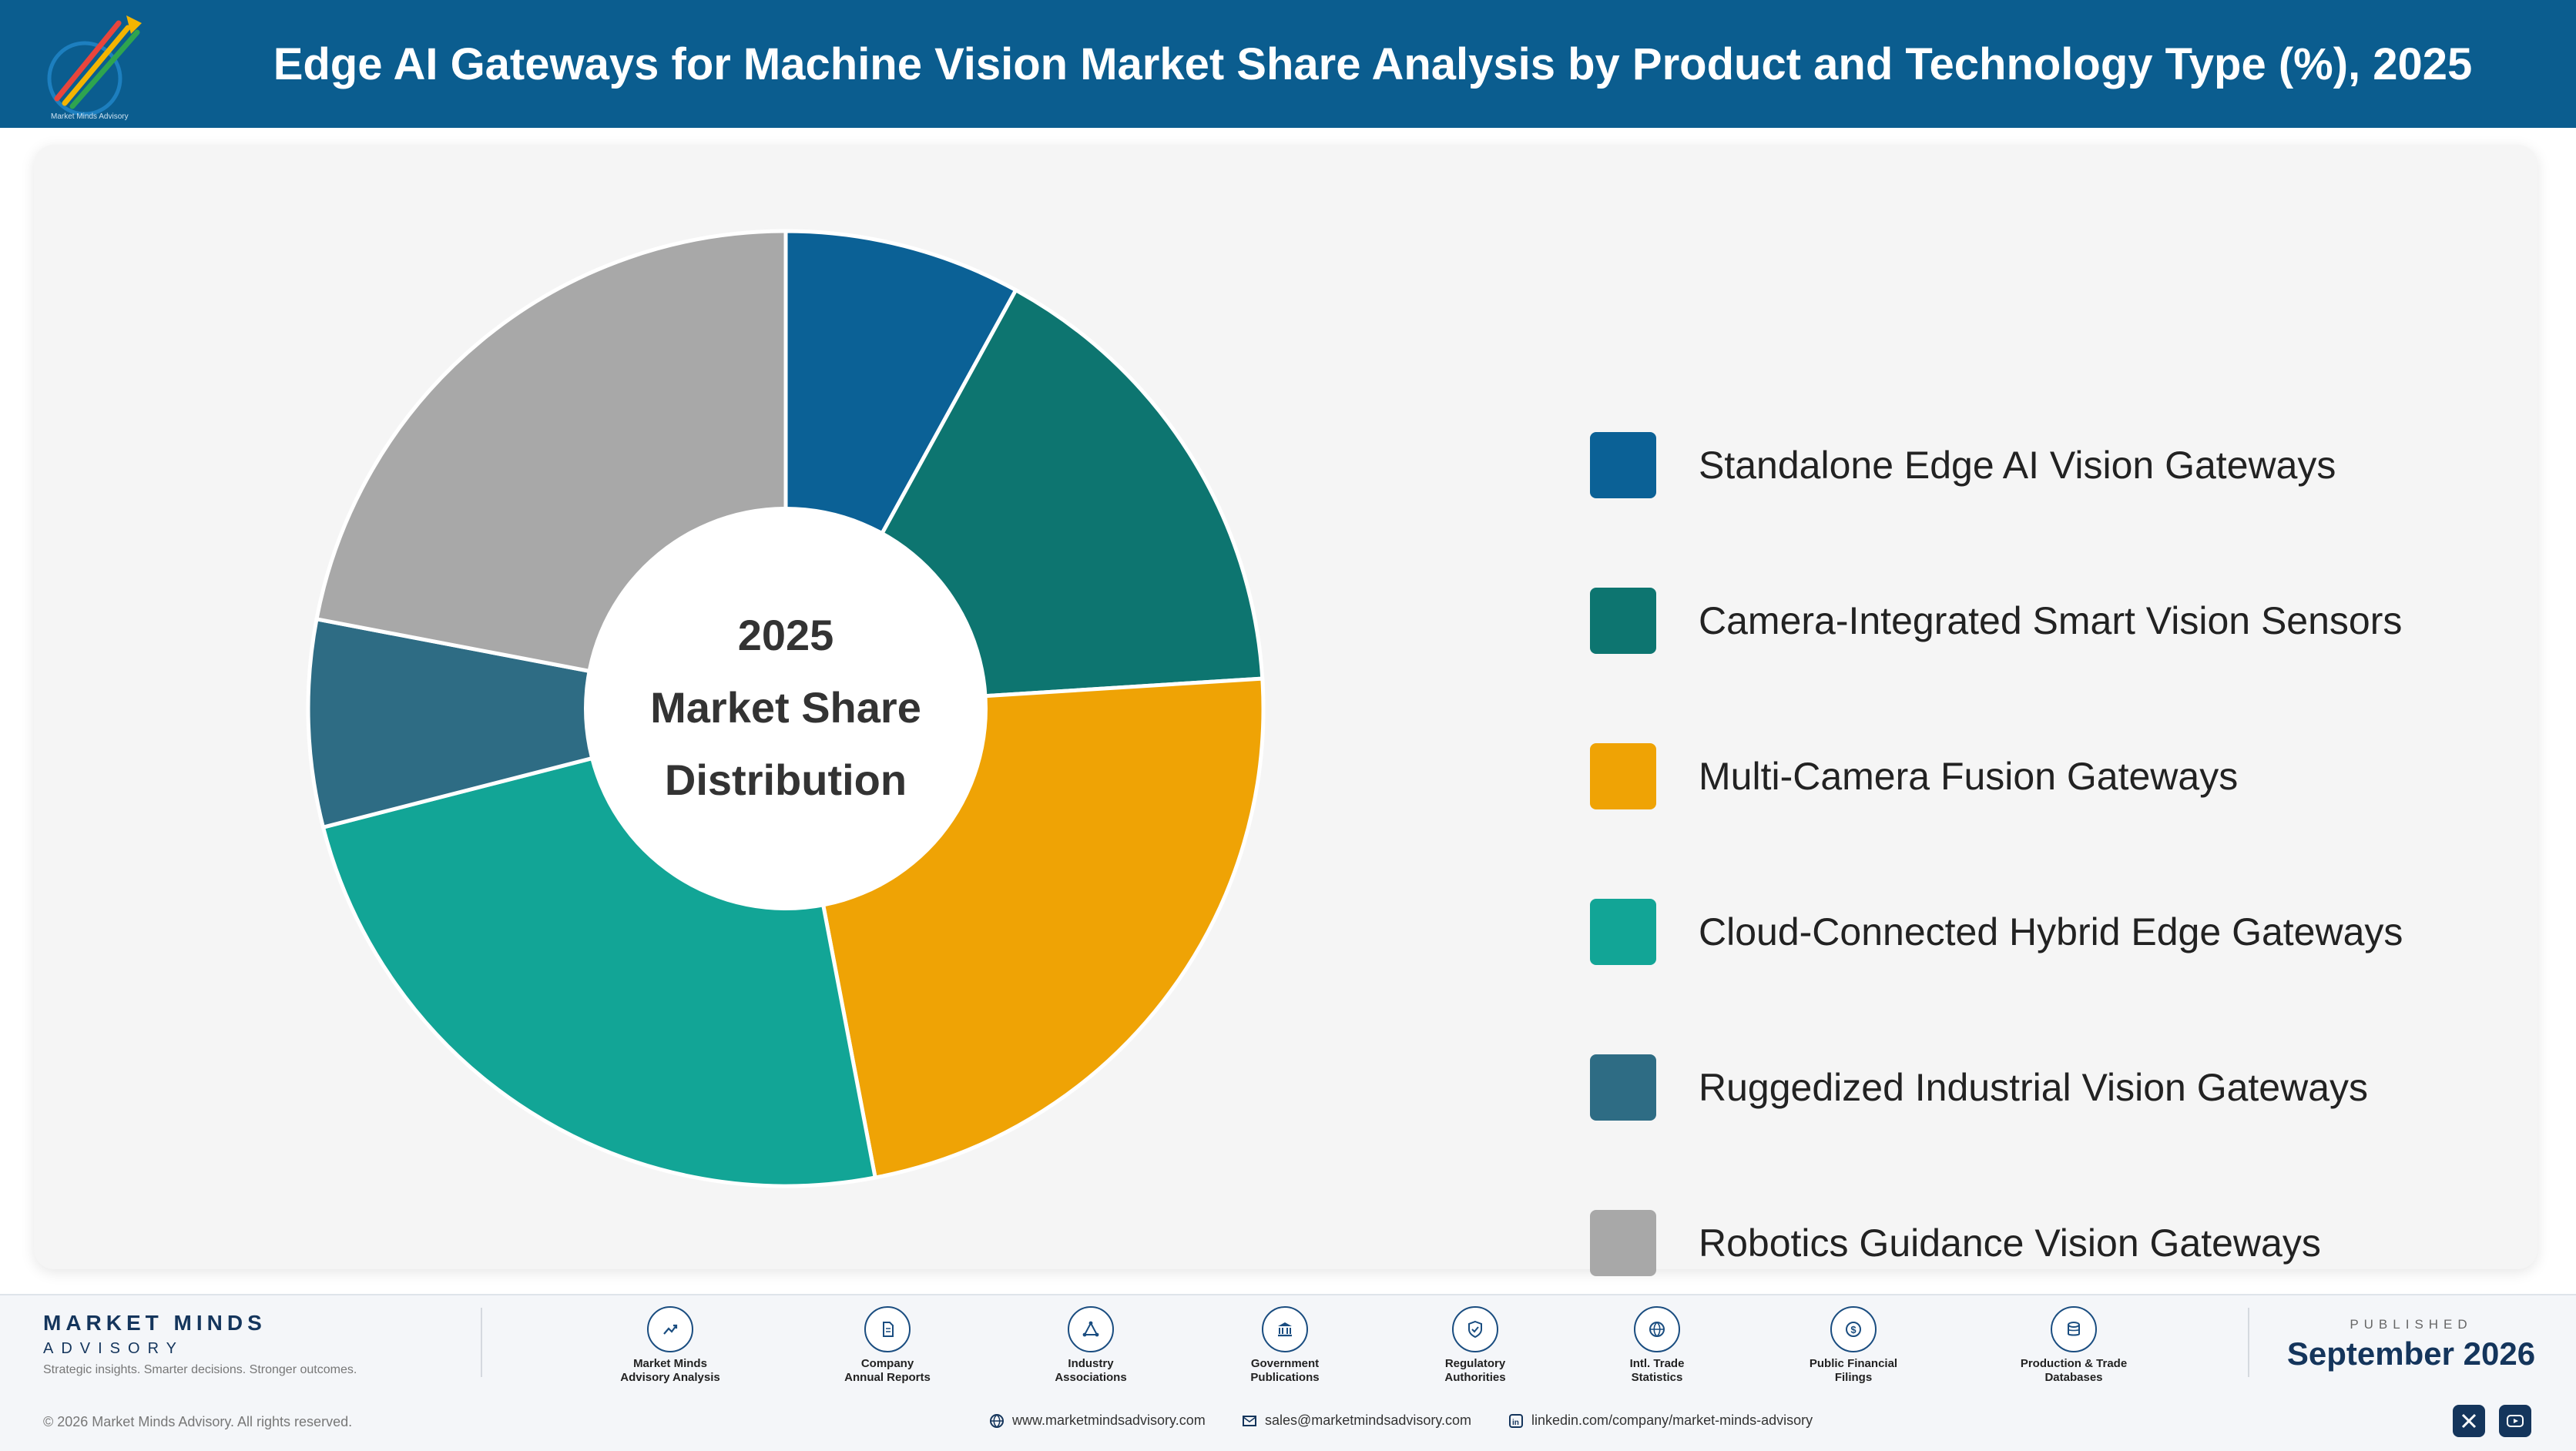 Image resolution: width=2576 pixels, height=1451 pixels. I want to click on svg-text: in, so click(1515, 1423).